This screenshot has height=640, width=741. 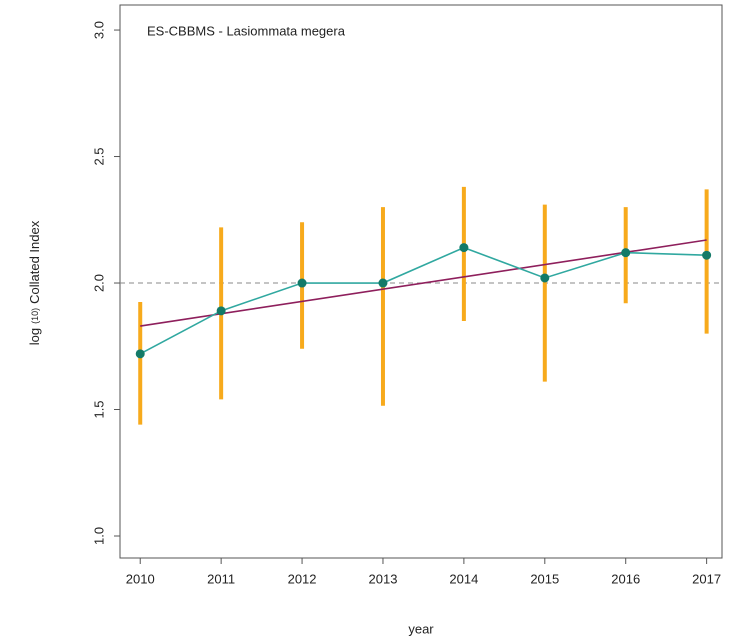 I want to click on chart-title: ES-CBBMS - Lasiommata megera, so click(x=246, y=30).